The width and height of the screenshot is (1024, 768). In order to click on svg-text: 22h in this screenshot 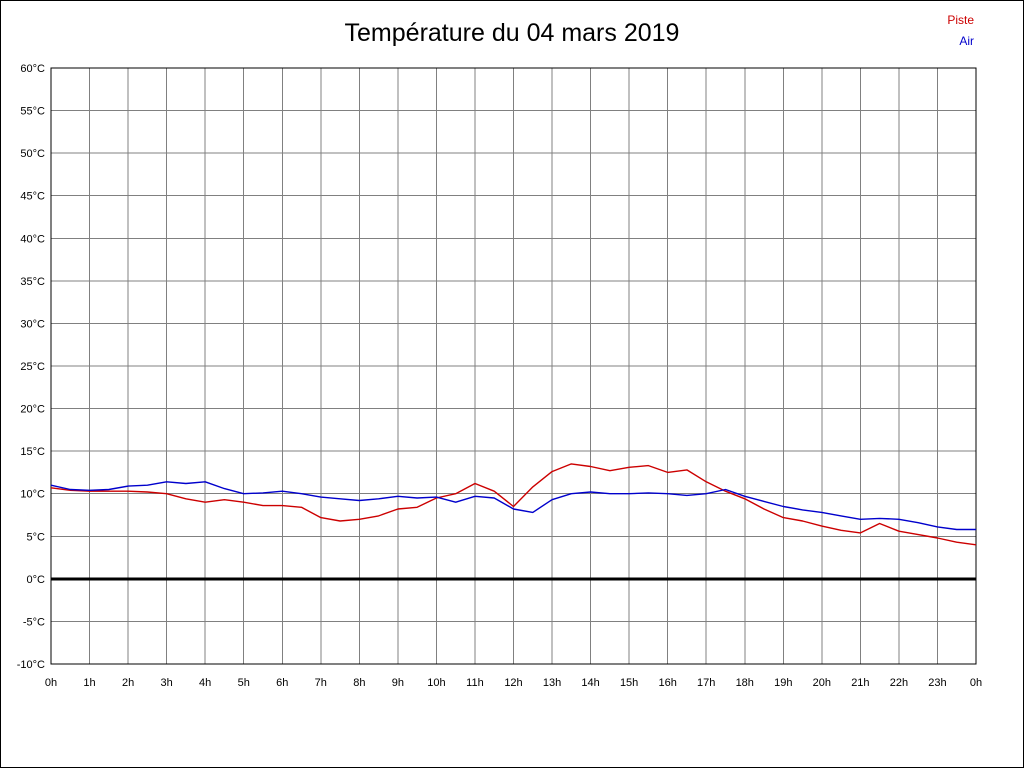, I will do `click(899, 683)`.